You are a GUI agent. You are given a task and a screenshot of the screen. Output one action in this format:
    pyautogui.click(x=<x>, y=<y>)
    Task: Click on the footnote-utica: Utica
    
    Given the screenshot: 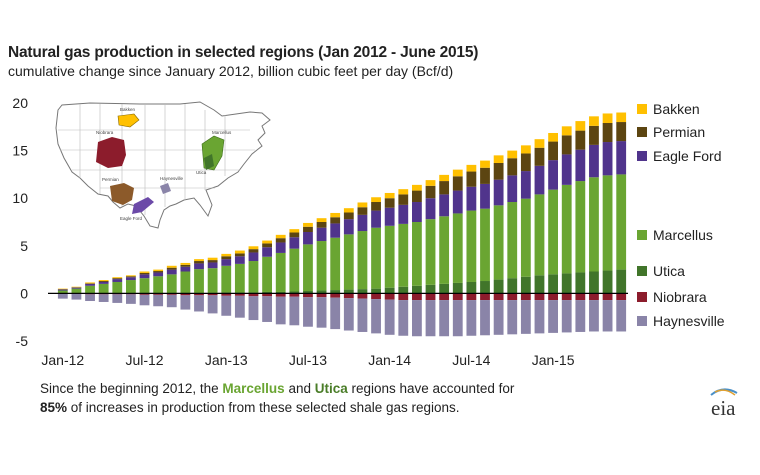 What is the action you would take?
    pyautogui.click(x=331, y=388)
    